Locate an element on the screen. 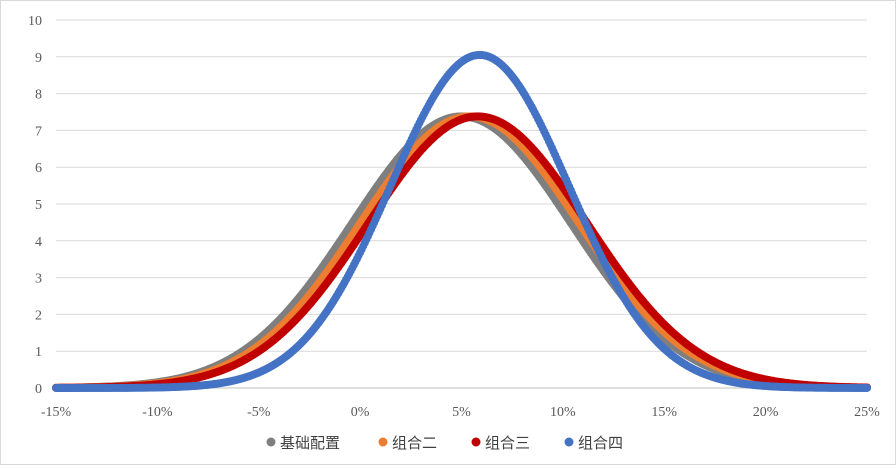  y-tick-label: 4 is located at coordinates (38, 242).